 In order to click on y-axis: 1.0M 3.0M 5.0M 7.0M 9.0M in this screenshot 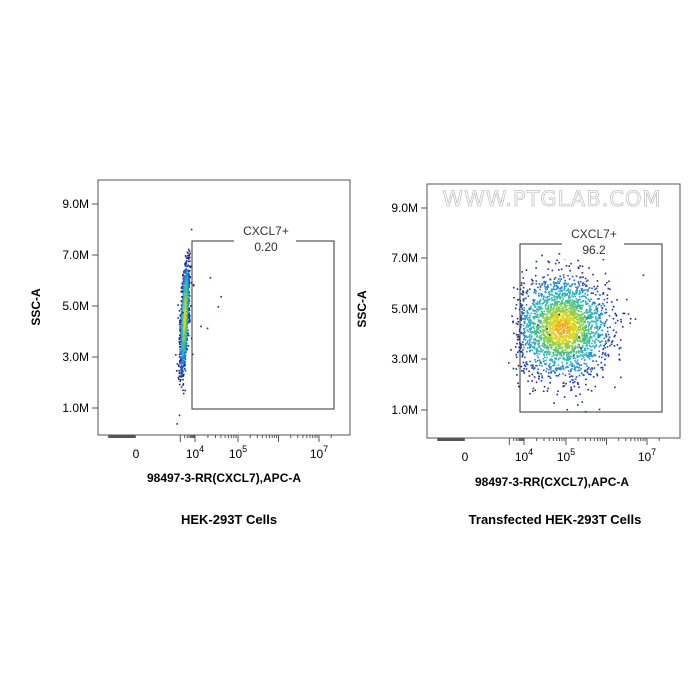, I will do `click(409, 309)`.